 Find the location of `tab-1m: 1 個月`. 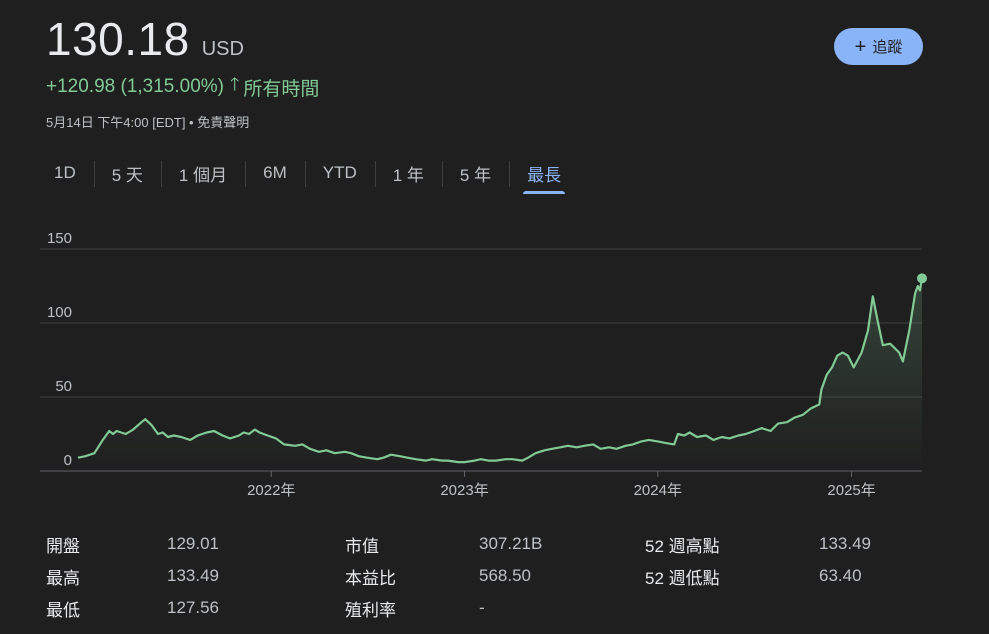

tab-1m: 1 個月 is located at coordinates (202, 173).